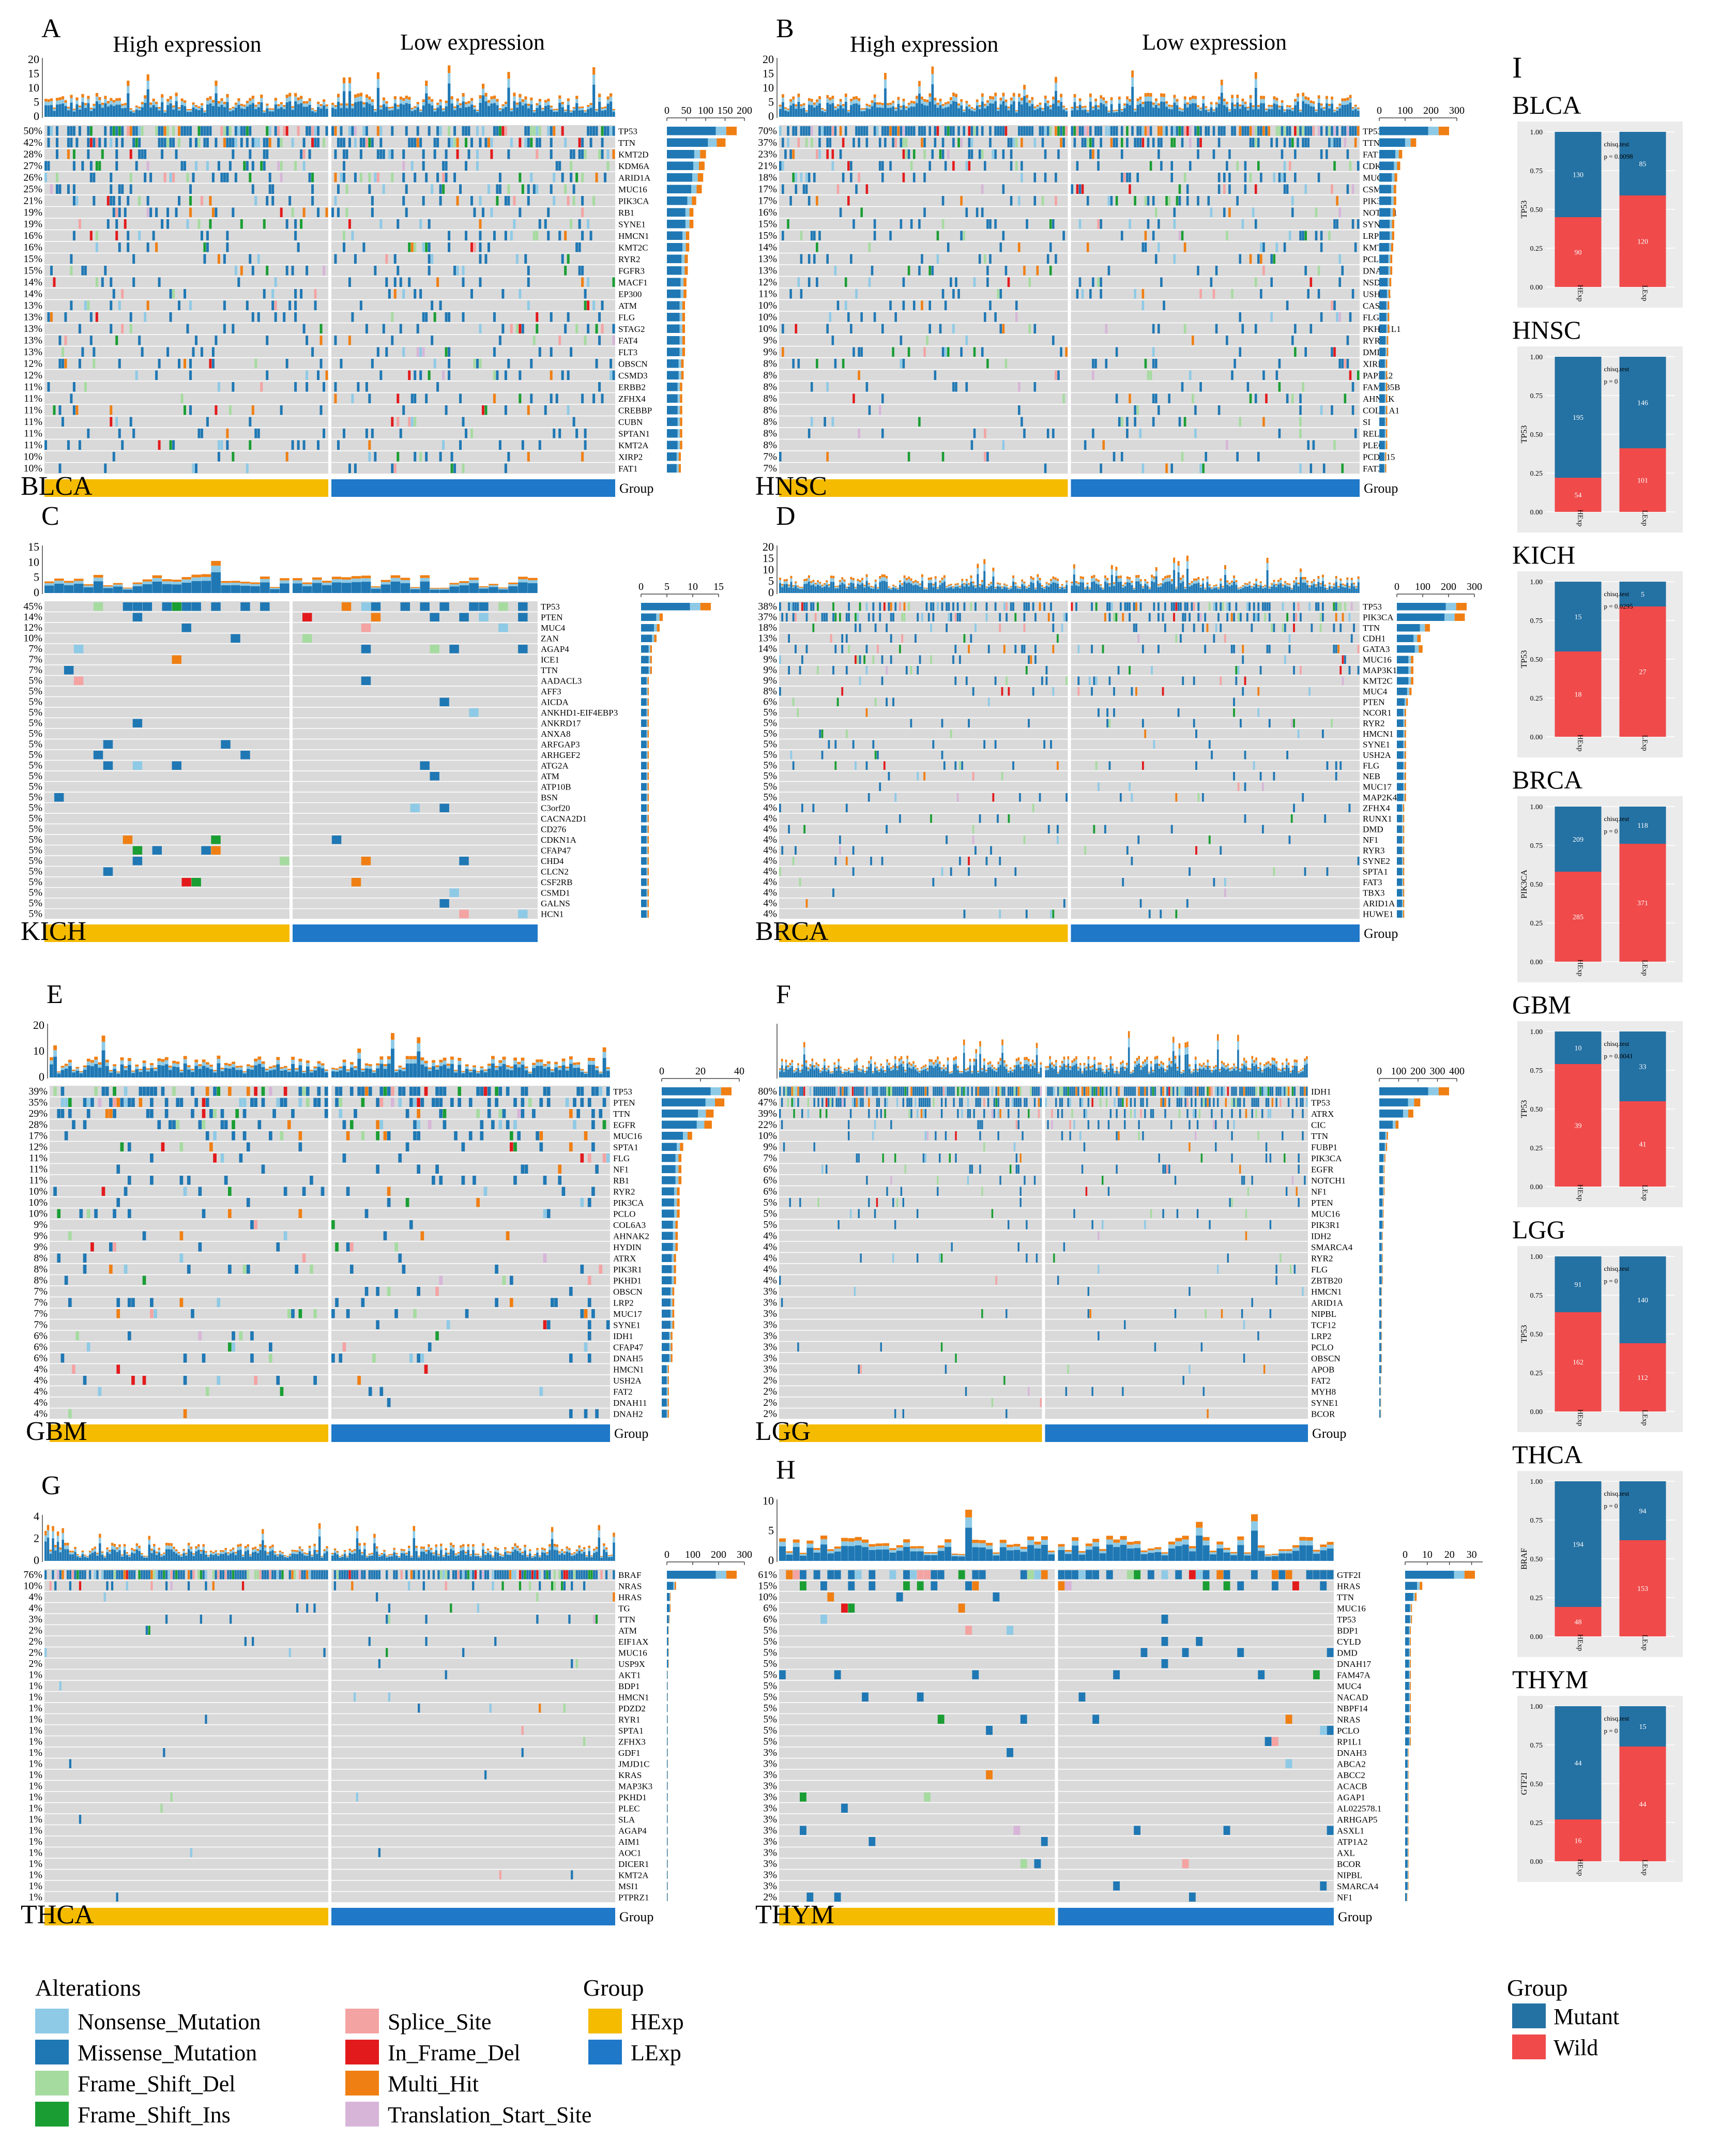 The height and width of the screenshot is (2141, 1736). What do you see at coordinates (35, 765) in the screenshot?
I see `gene-percent: 5%` at bounding box center [35, 765].